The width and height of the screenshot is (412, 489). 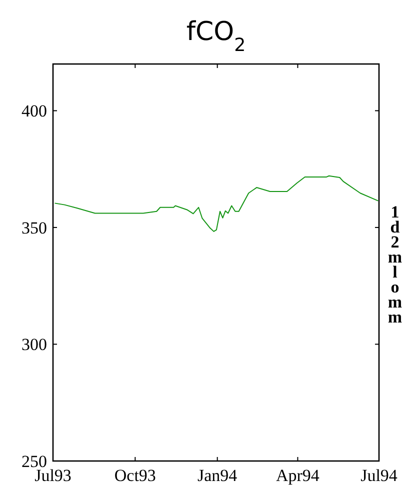 What do you see at coordinates (379, 475) in the screenshot?
I see `x-tick-label: Jul94` at bounding box center [379, 475].